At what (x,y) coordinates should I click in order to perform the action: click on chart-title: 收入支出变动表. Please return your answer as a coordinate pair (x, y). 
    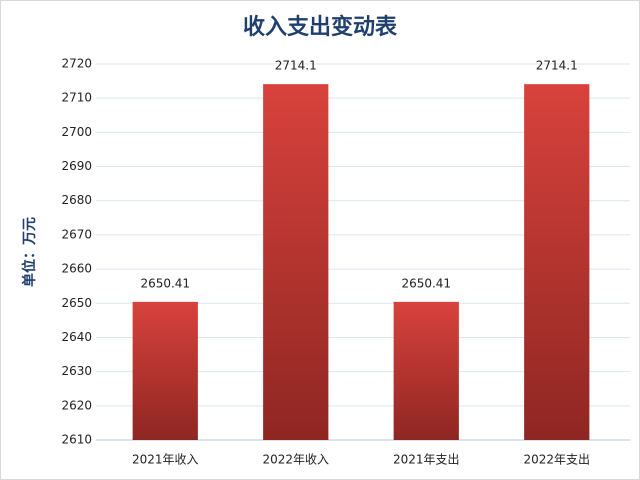
    Looking at the image, I should click on (320, 27).